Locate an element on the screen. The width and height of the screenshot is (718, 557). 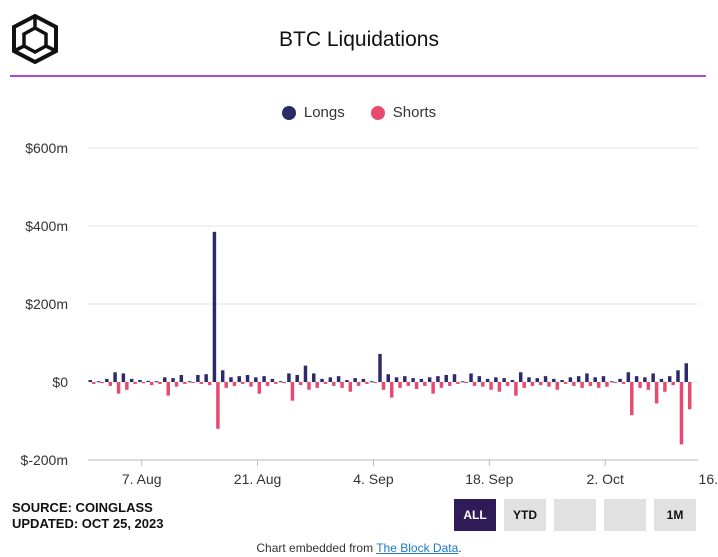
y-tick-label: $-200m is located at coordinates (44, 460).